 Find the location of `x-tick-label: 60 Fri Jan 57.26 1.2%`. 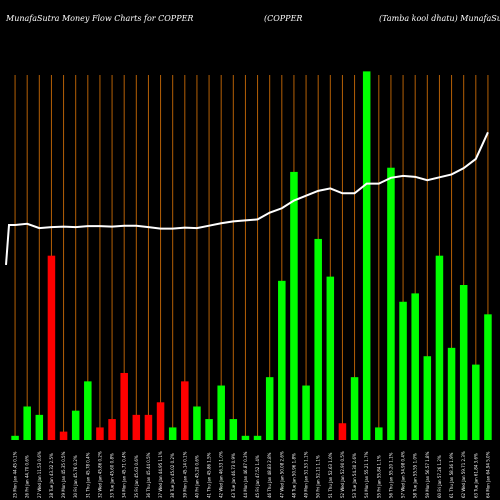

x-tick-label: 60 Fri Jan 57.26 1.2% is located at coordinates (439, 476).